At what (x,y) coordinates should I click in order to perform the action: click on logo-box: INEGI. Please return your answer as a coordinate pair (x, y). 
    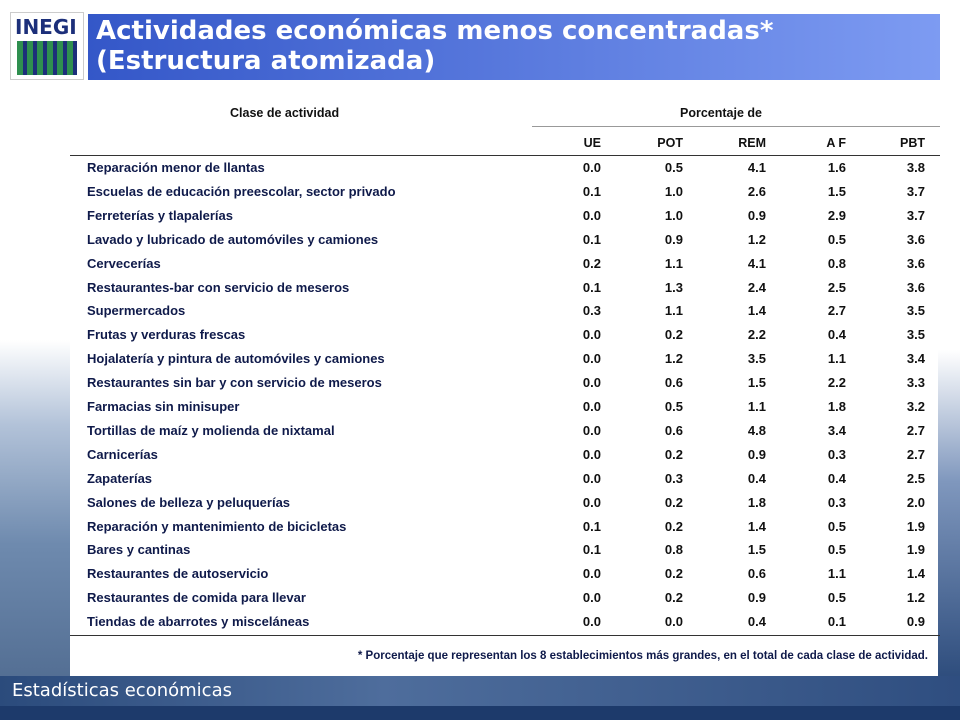
    Looking at the image, I should click on (47, 46).